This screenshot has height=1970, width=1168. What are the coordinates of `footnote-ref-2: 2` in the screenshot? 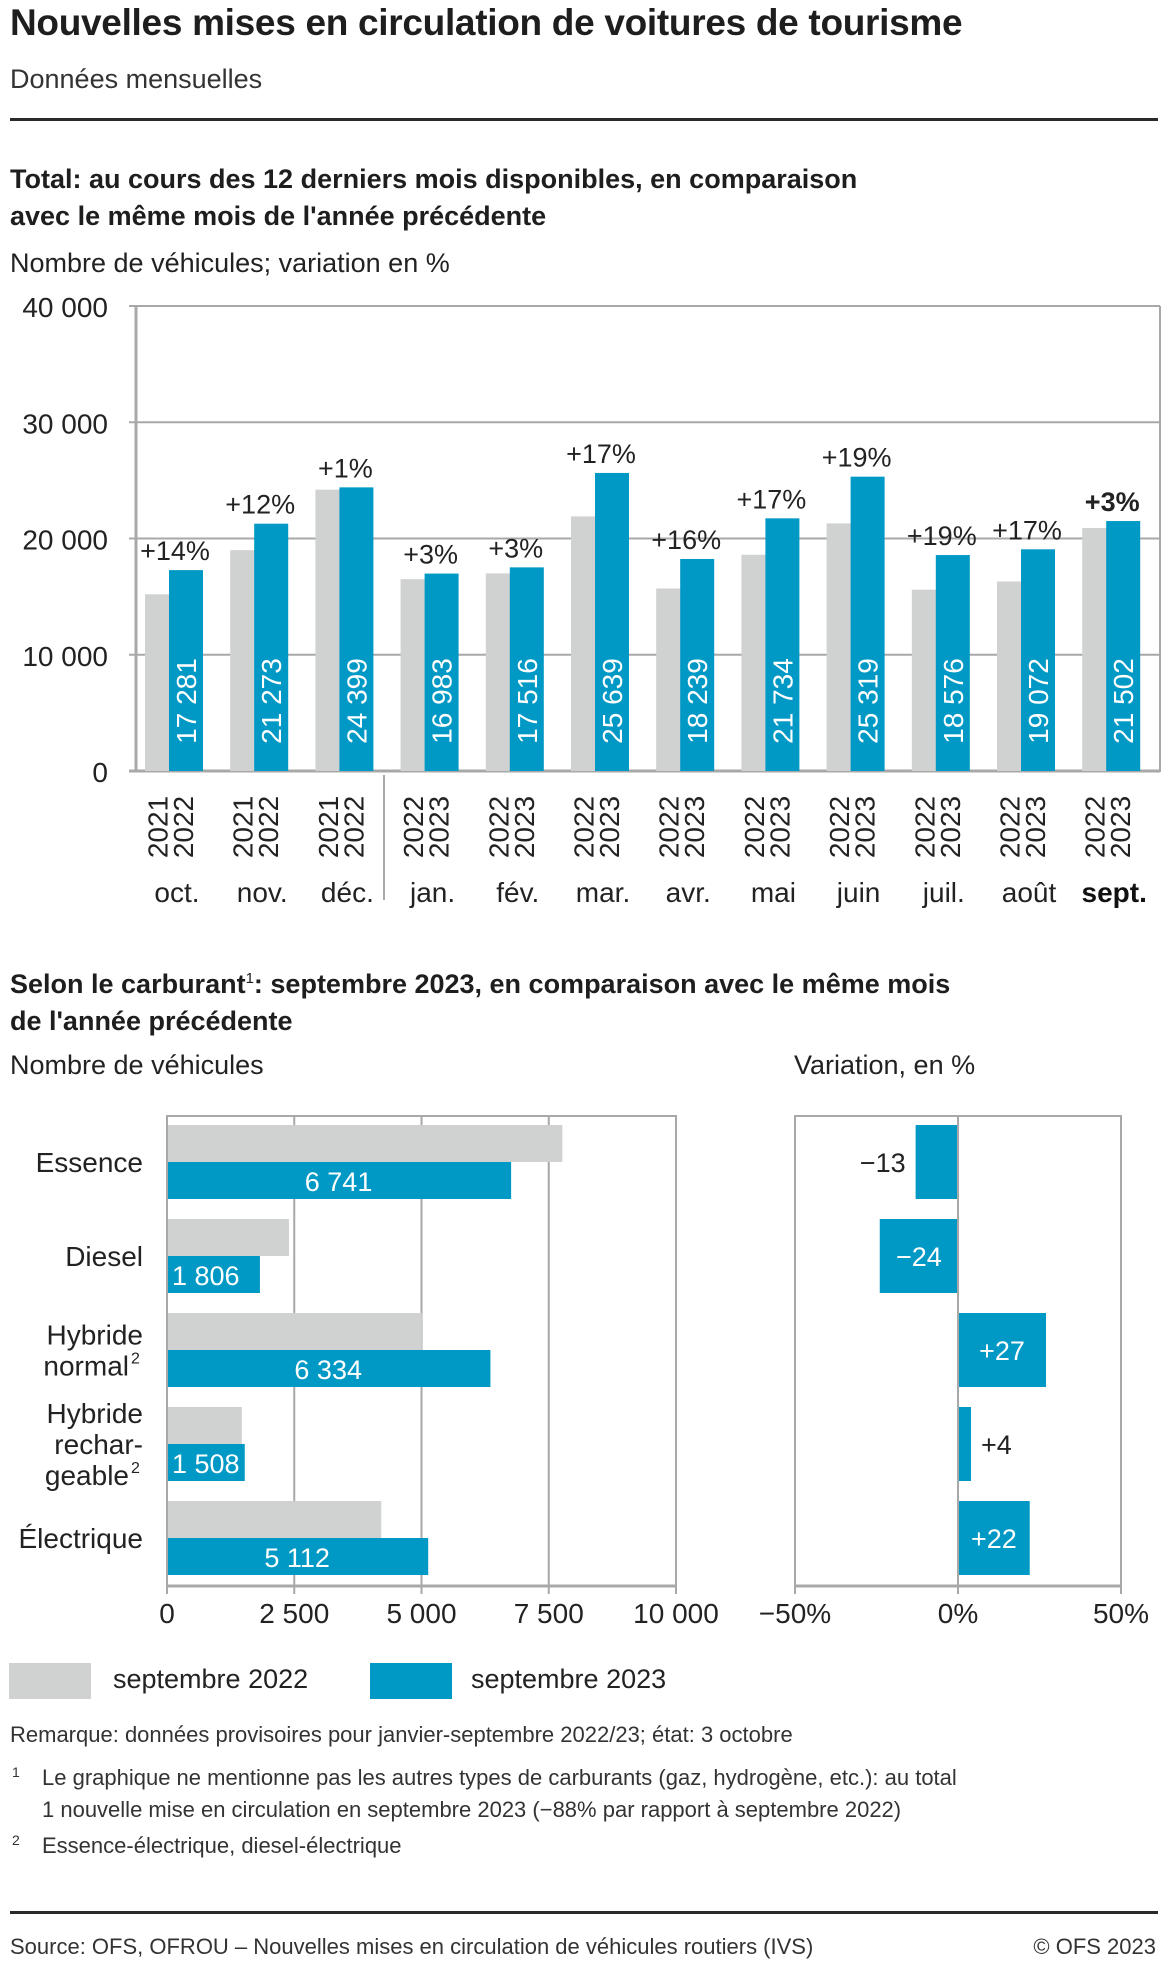 It's located at (135, 1468).